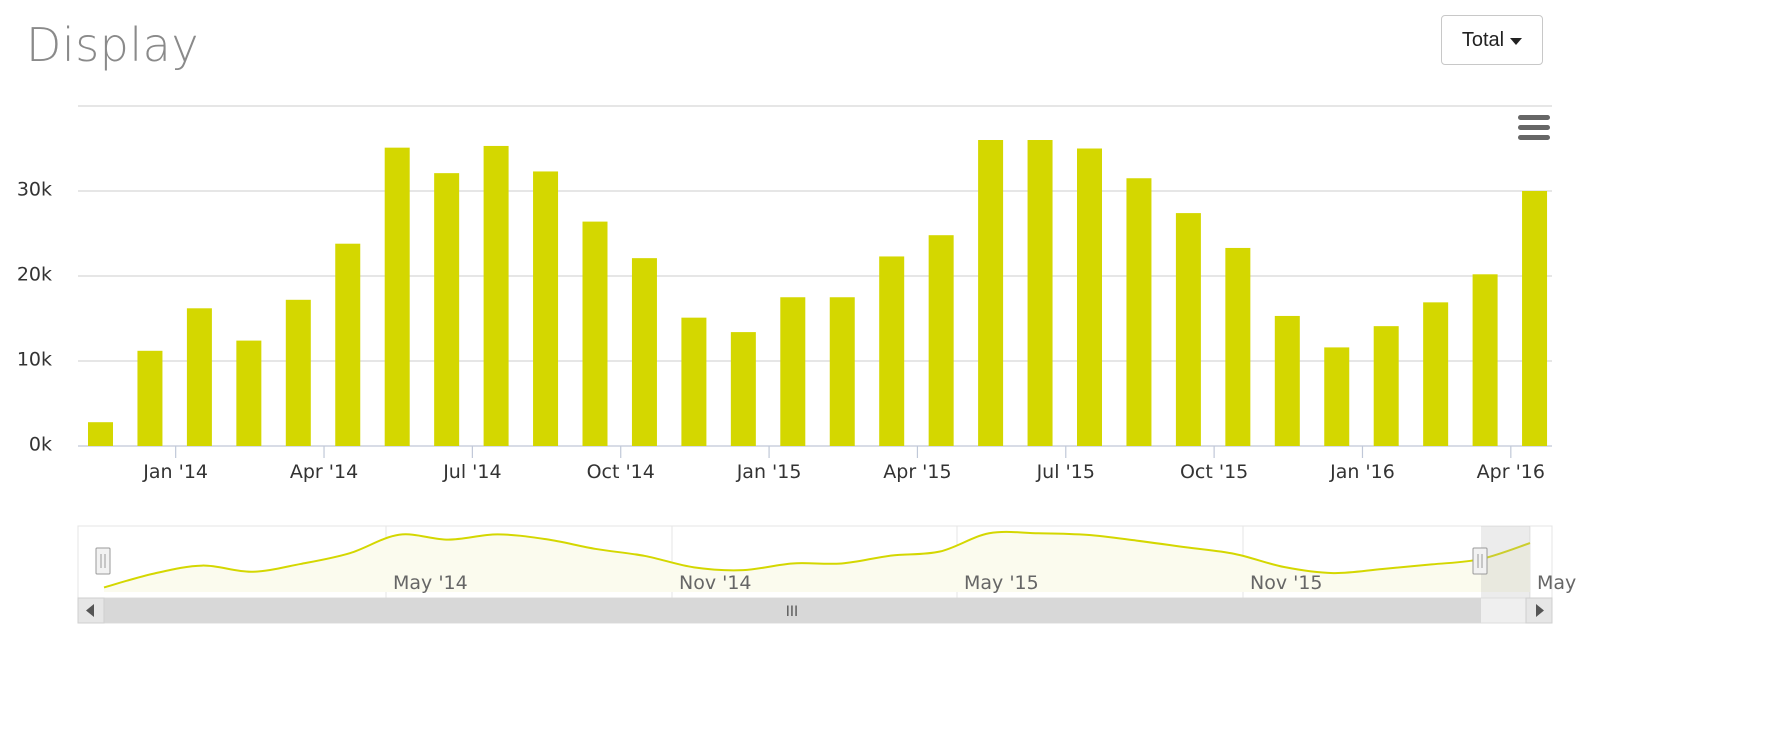  What do you see at coordinates (1001, 583) in the screenshot?
I see `navigator-x-label: May '15` at bounding box center [1001, 583].